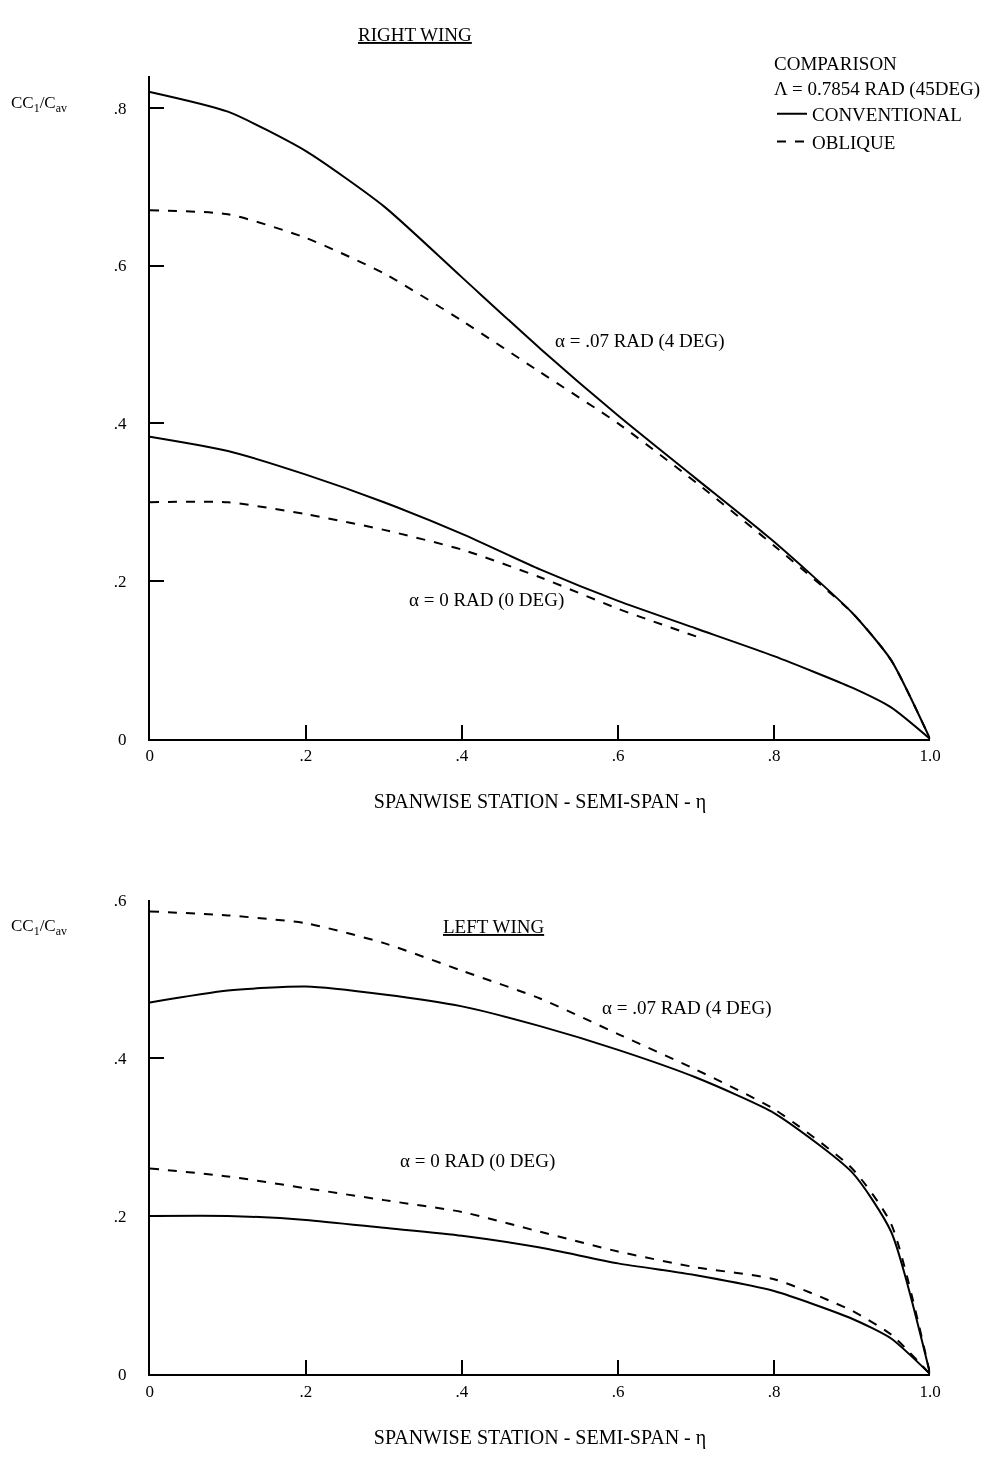 Image resolution: width=994 pixels, height=1479 pixels. Describe the element at coordinates (836, 64) in the screenshot. I see `legend-title: COMPARISON` at that location.